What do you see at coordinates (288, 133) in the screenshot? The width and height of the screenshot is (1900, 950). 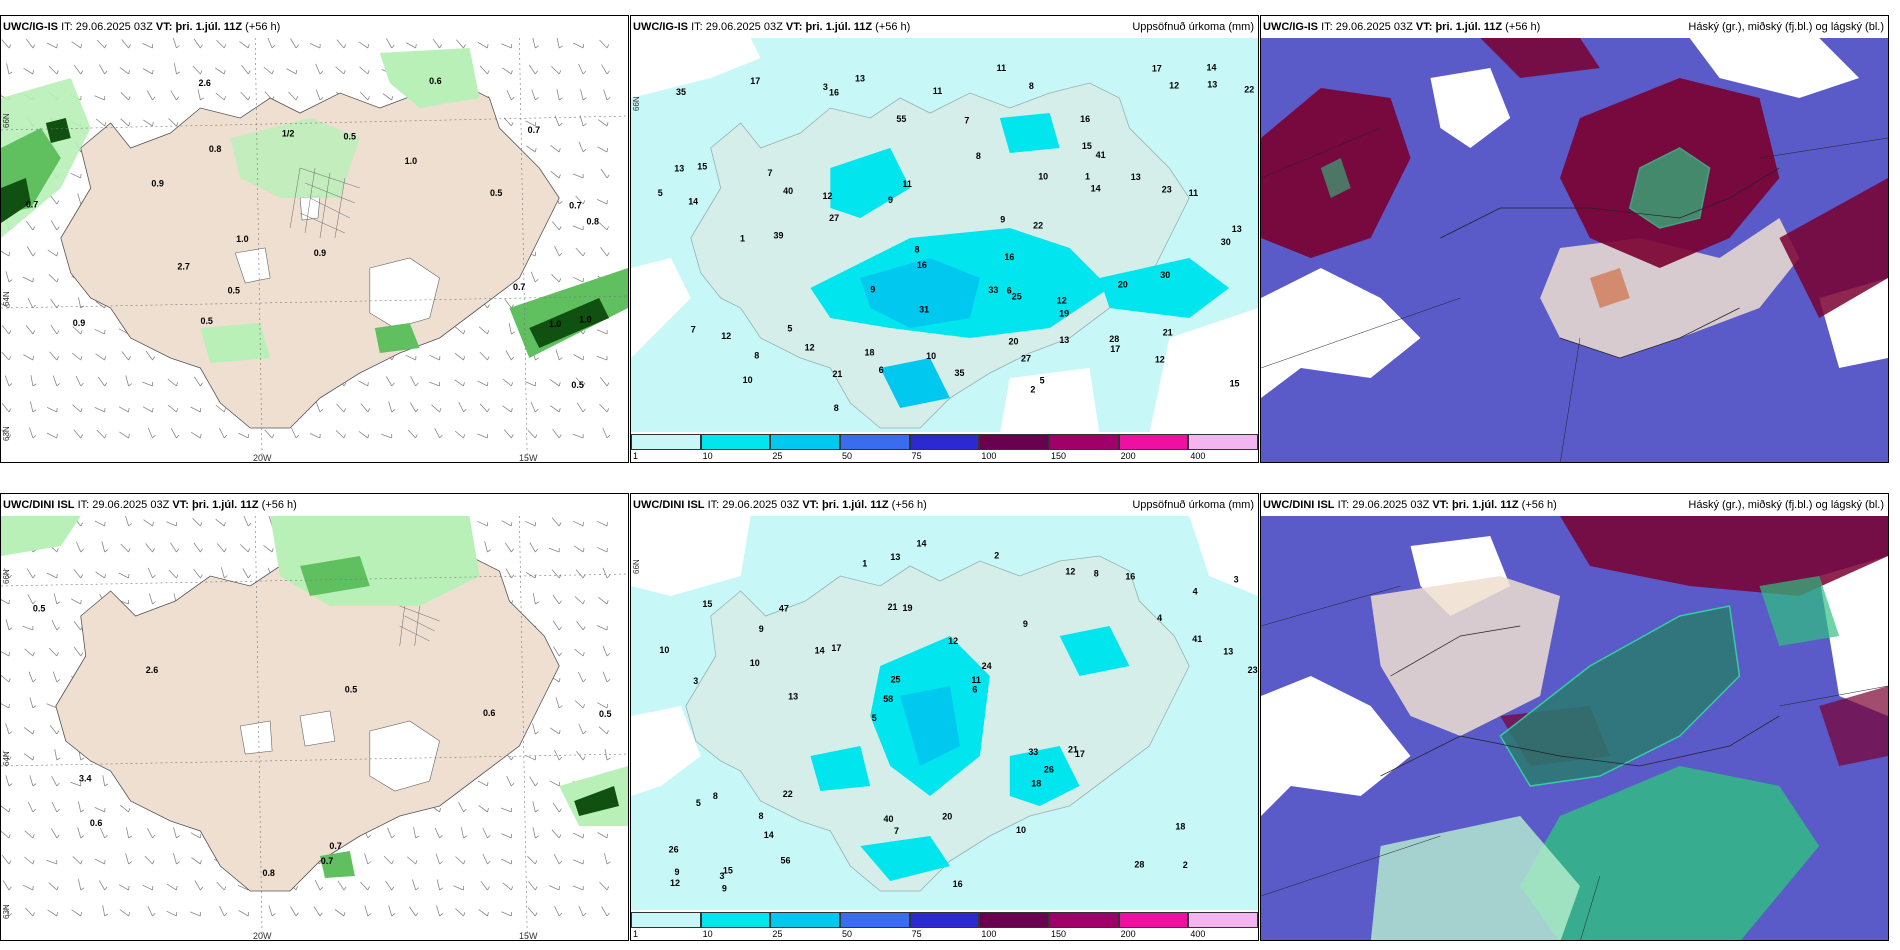 I see `value-label: 1/2` at bounding box center [288, 133].